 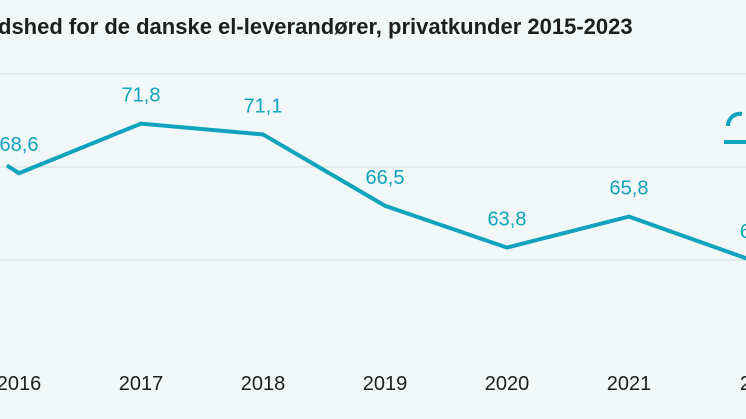 I want to click on data-label: 68,6, so click(x=19, y=145).